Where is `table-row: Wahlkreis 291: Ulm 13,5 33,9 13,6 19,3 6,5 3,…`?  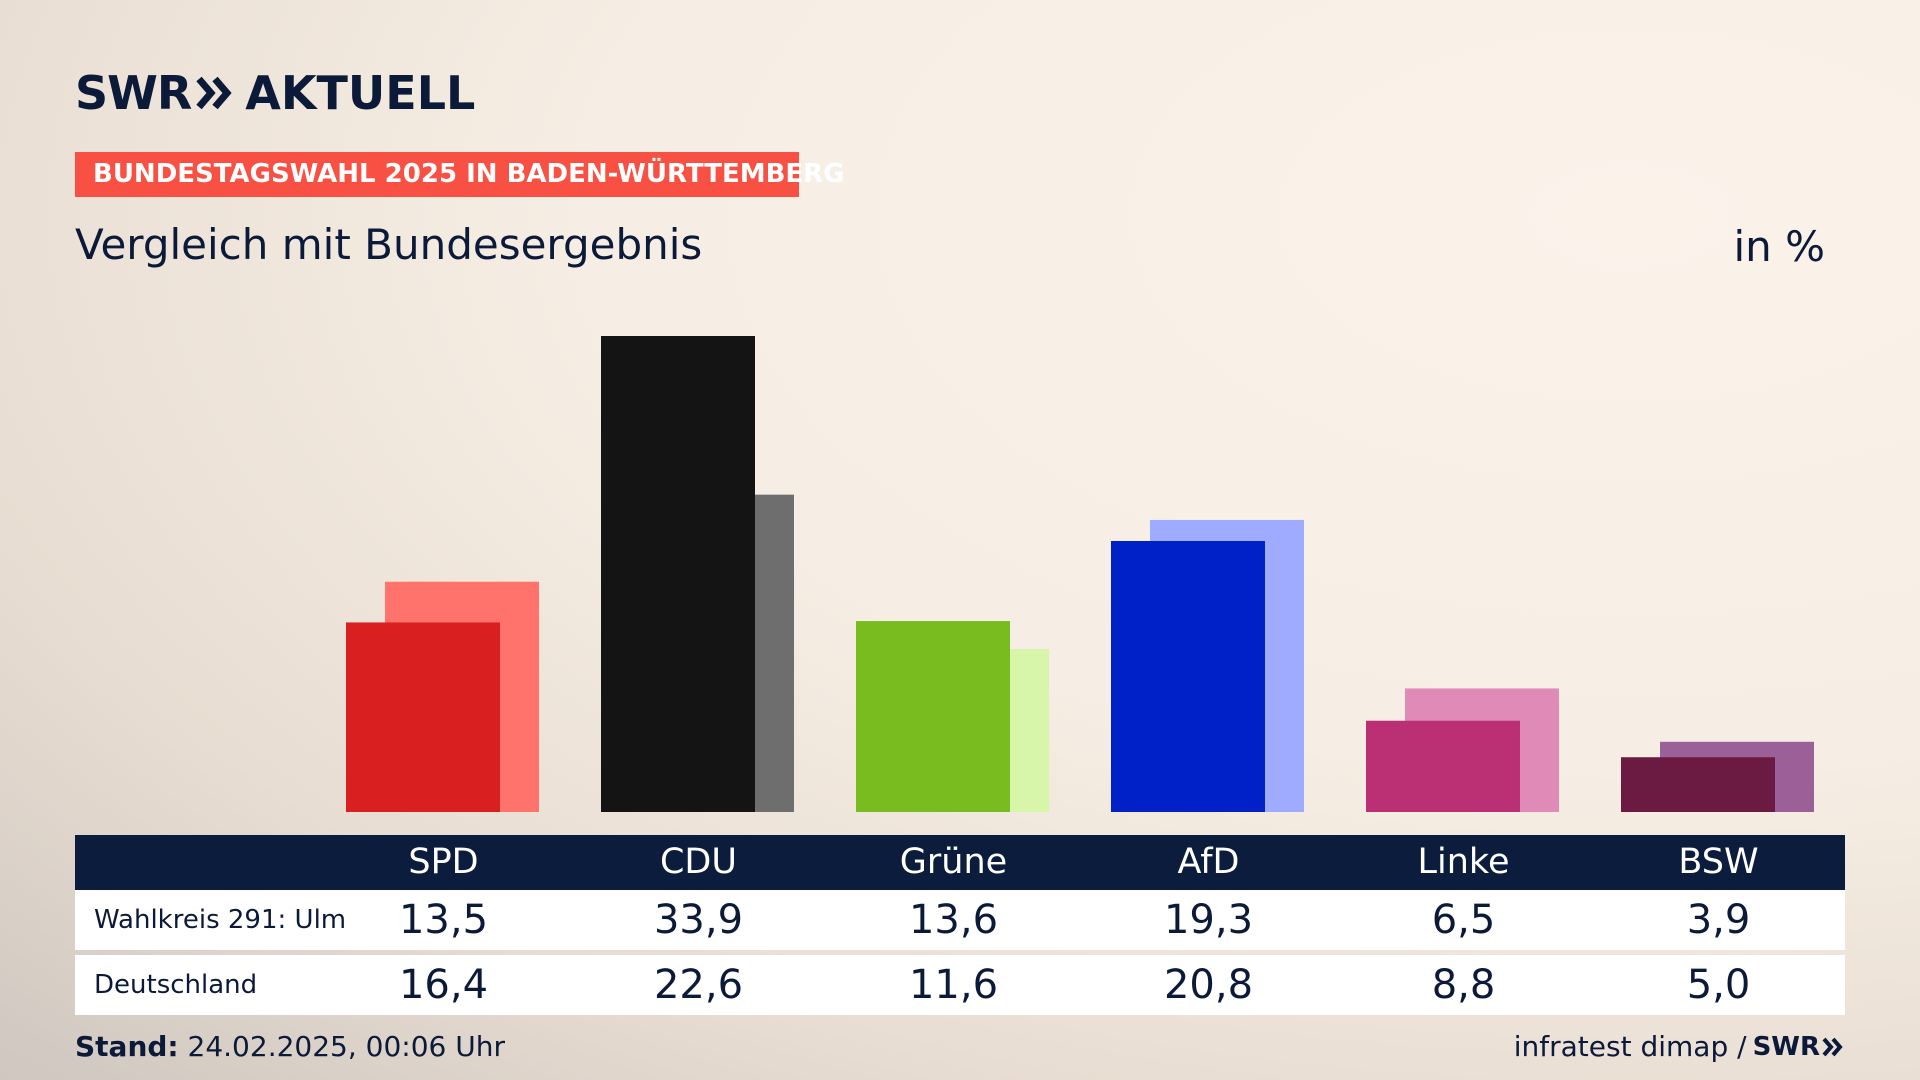
table-row: Wahlkreis 291: Ulm 13,5 33,9 13,6 19,3 6,5 3,… is located at coordinates (960, 920).